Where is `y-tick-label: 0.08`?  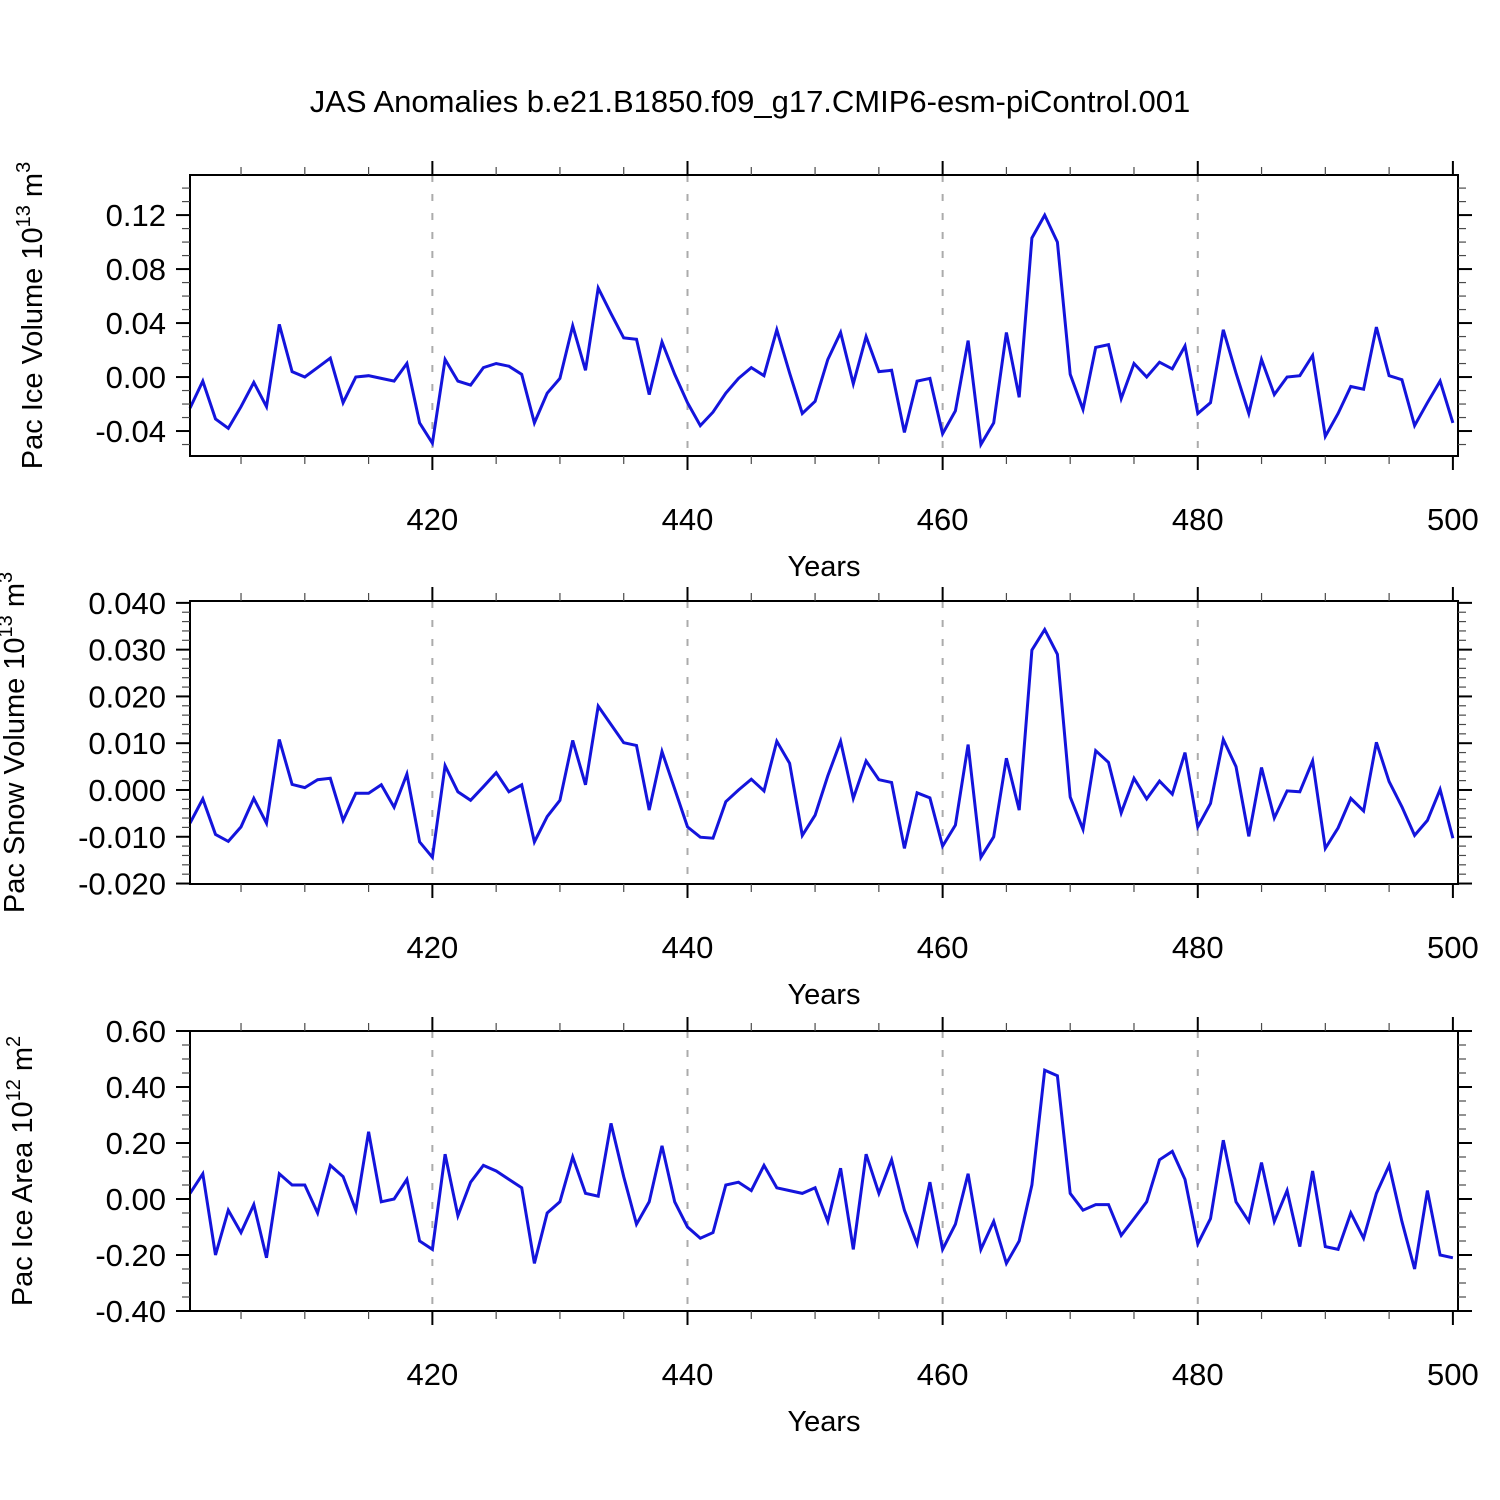
y-tick-label: 0.08 is located at coordinates (136, 269).